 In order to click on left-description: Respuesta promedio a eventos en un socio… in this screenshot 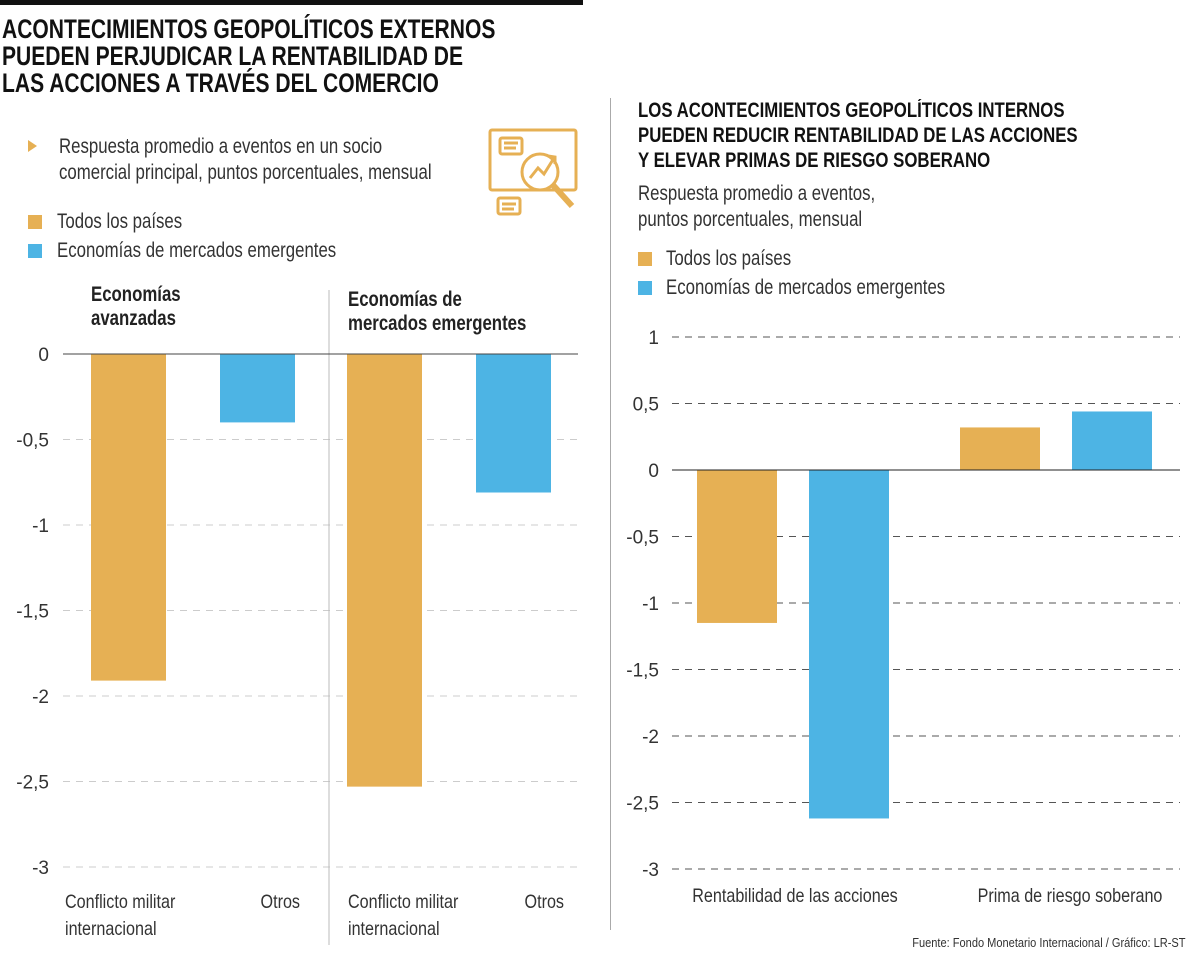, I will do `click(245, 159)`.